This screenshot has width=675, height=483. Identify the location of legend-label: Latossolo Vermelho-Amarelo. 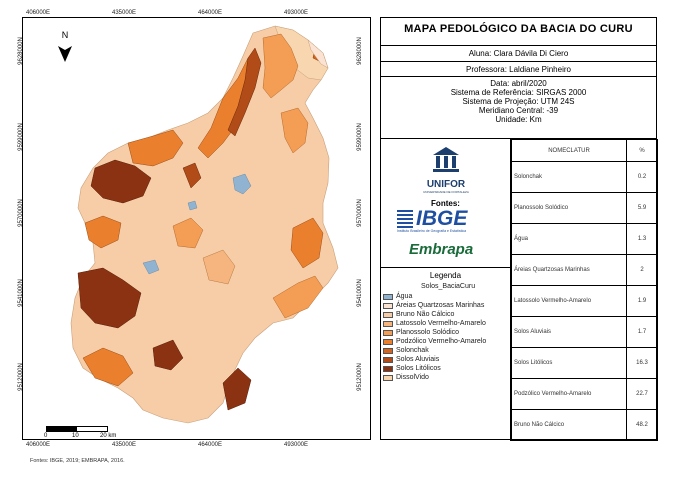
(441, 323).